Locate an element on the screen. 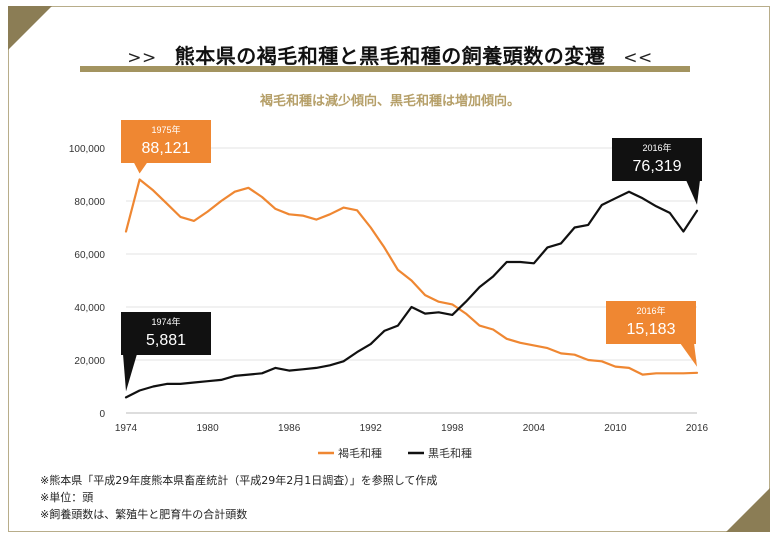 Image resolution: width=780 pixels, height=540 pixels. x-tick-label: 1986 is located at coordinates (289, 428).